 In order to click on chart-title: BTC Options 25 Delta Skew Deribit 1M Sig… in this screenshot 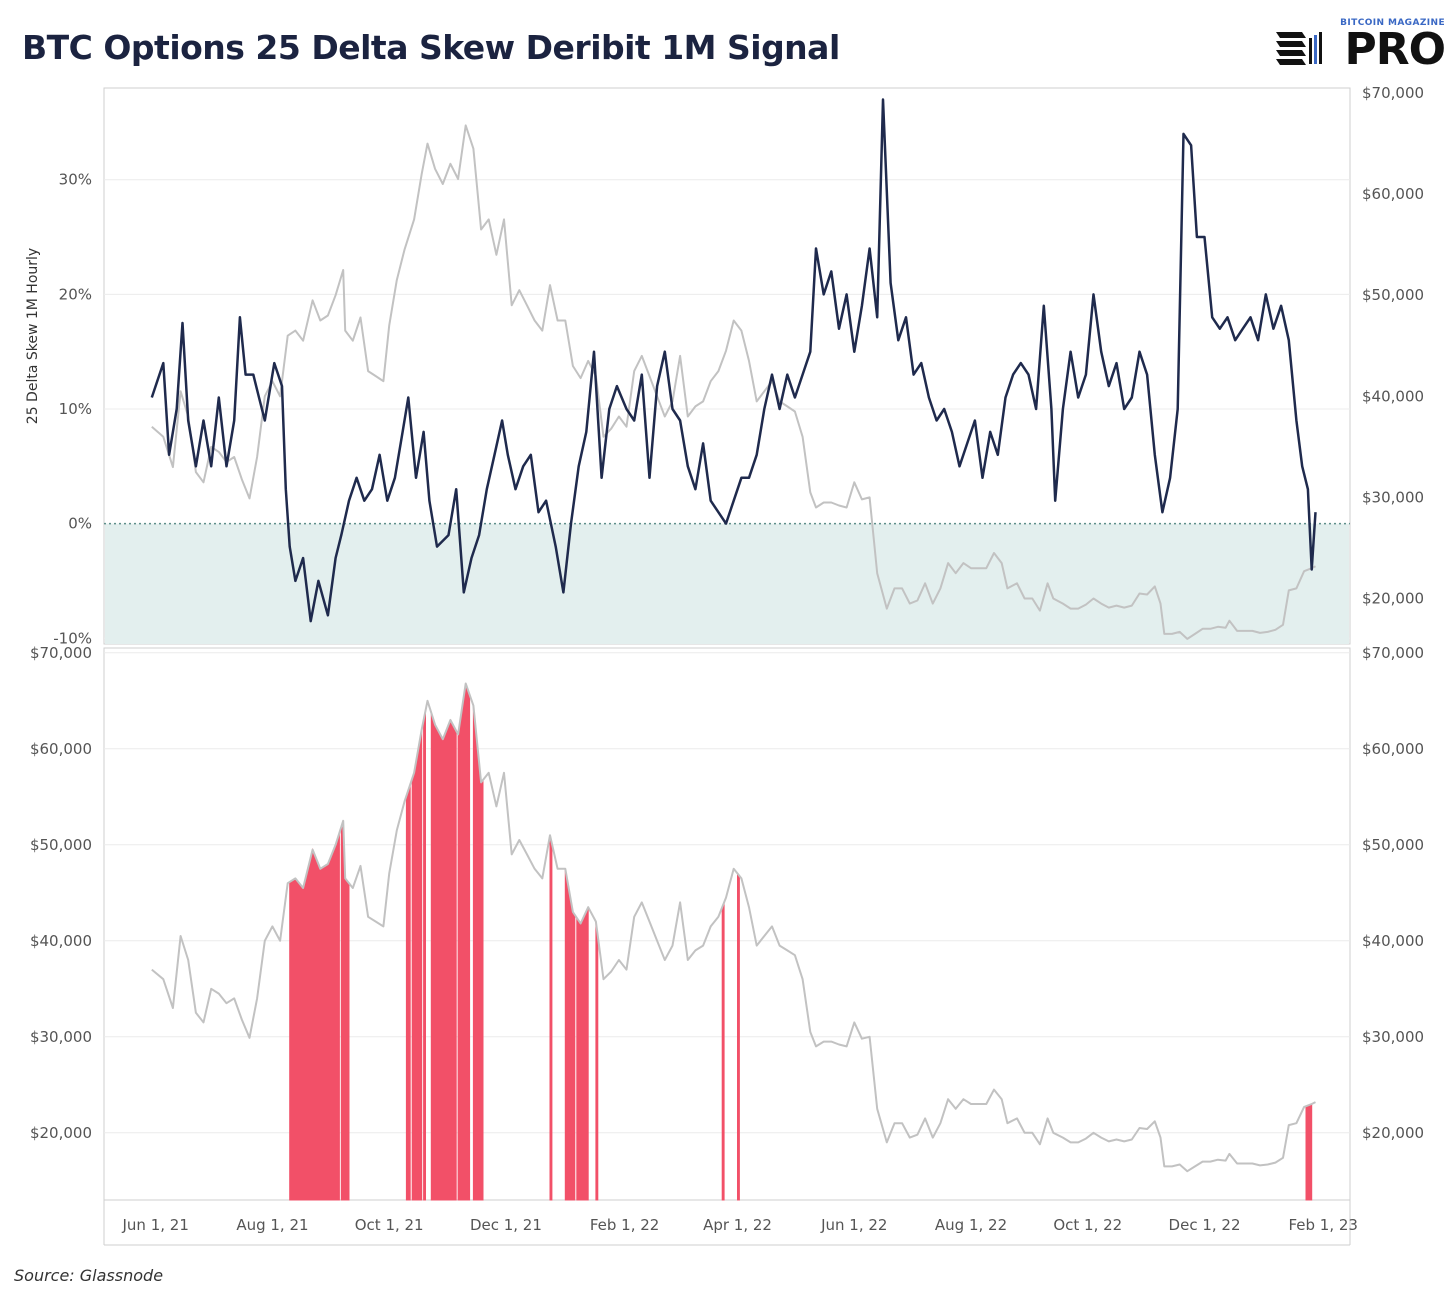, I will do `click(431, 47)`.